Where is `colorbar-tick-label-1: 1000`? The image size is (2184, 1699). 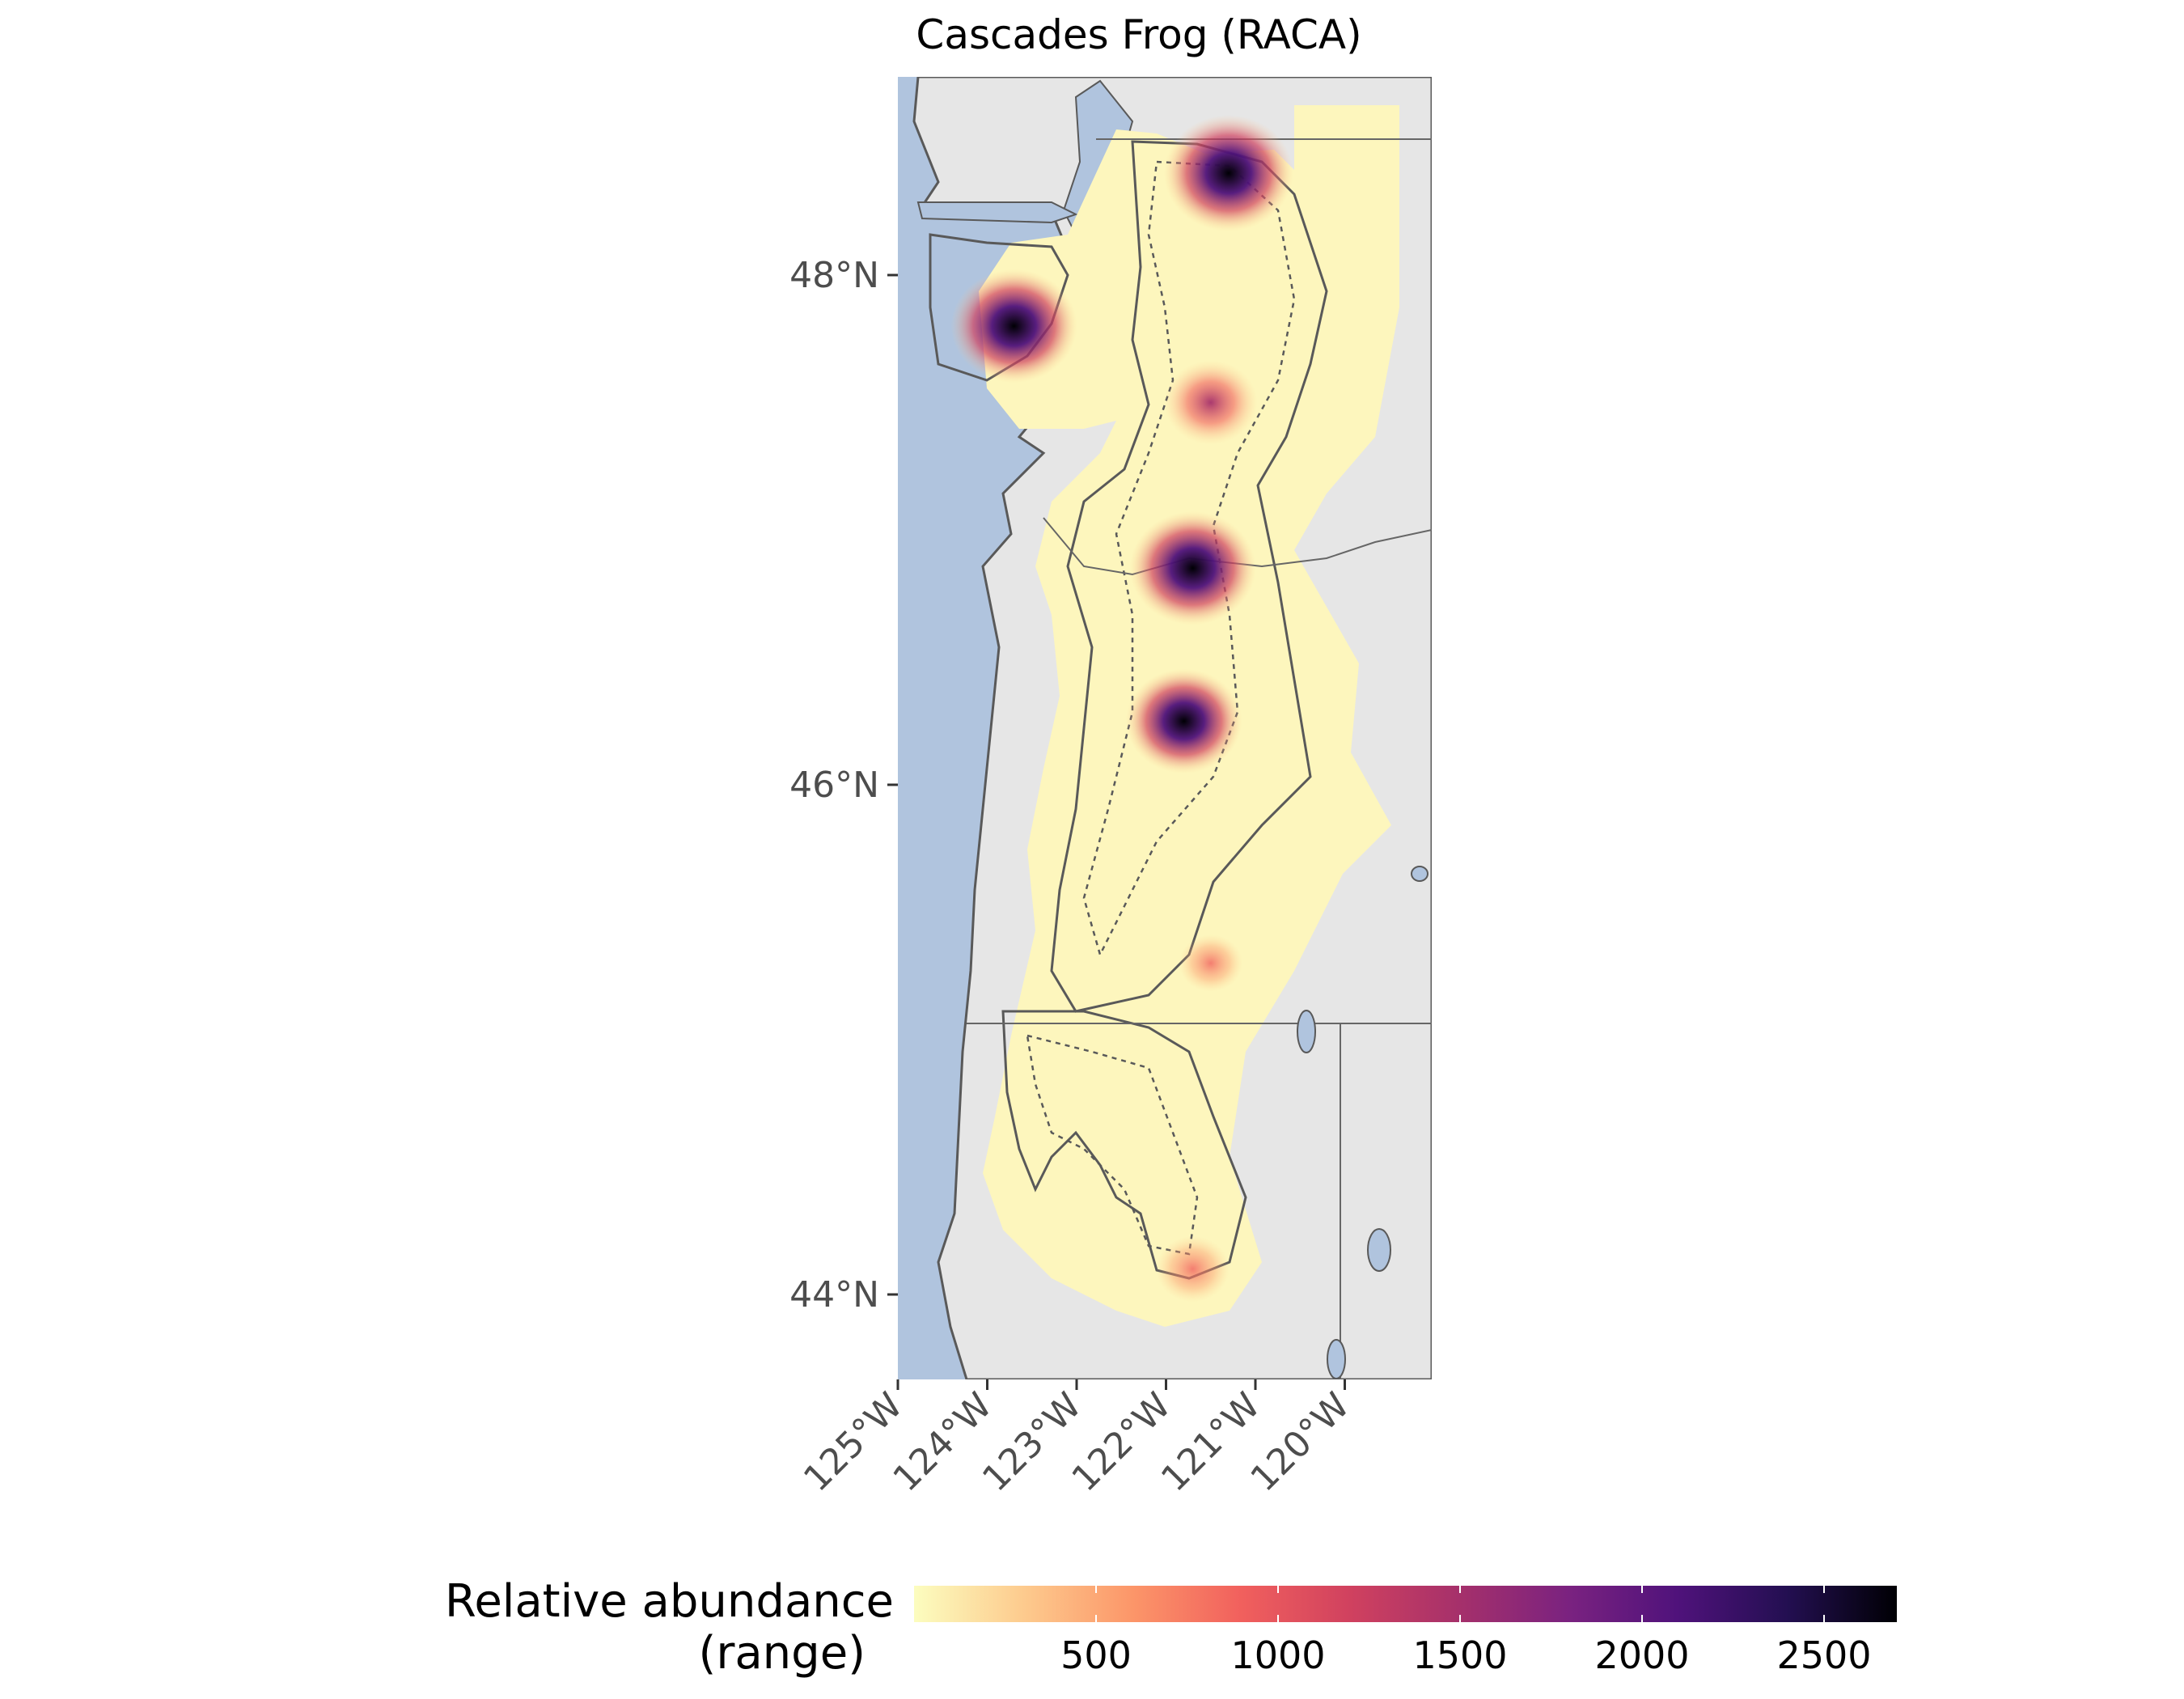
colorbar-tick-label-1: 1000 is located at coordinates (1277, 1655).